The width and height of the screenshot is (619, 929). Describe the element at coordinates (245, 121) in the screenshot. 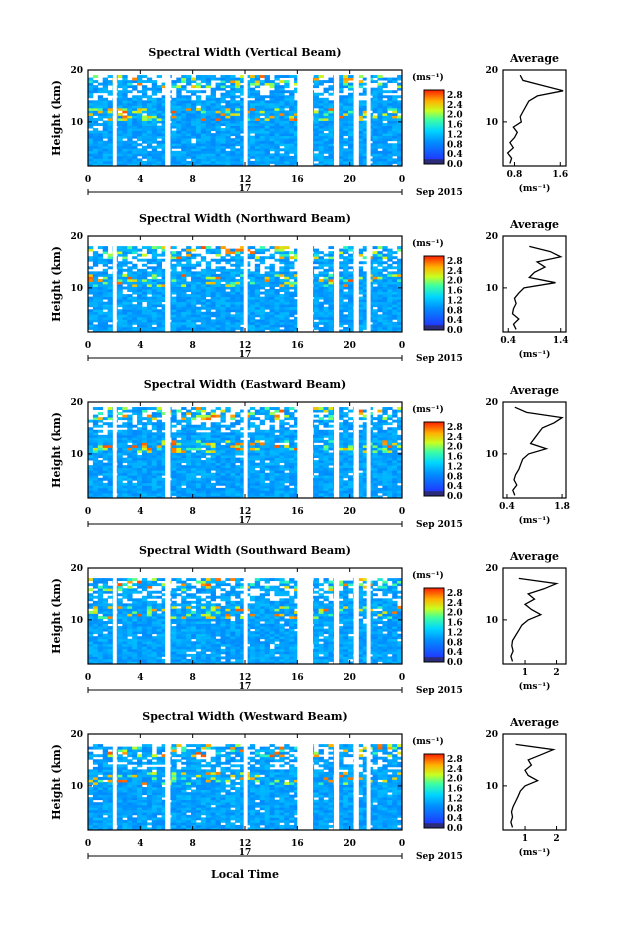

I see `heatmap-cells` at that location.